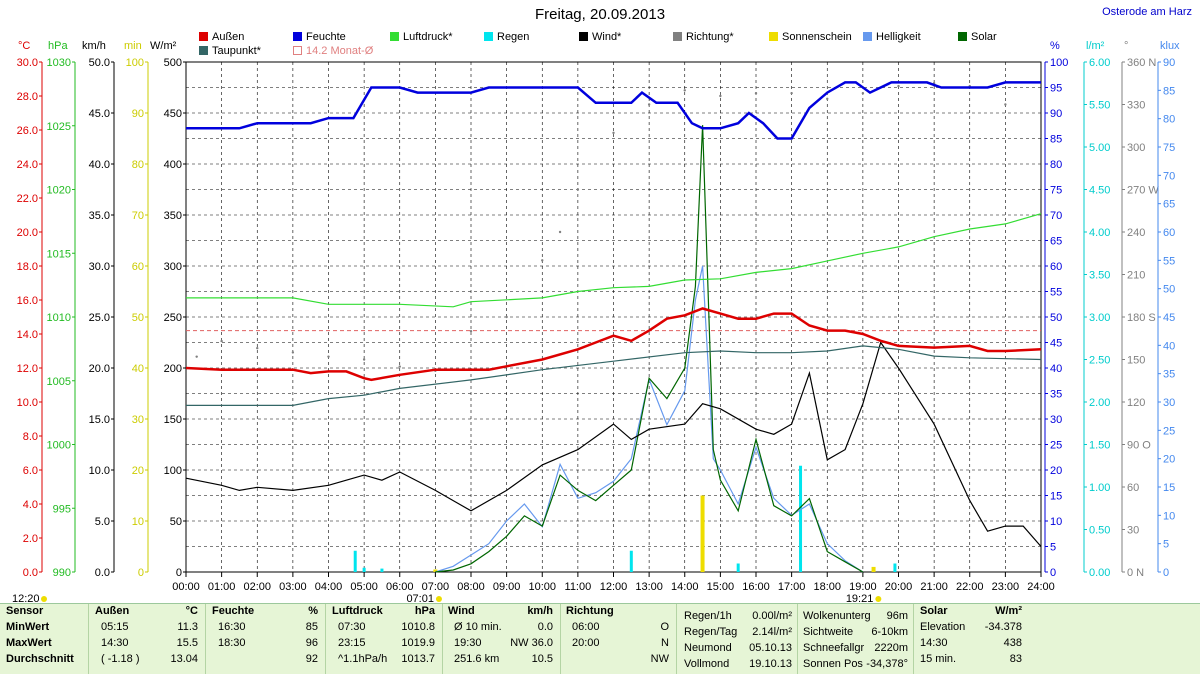 Image resolution: width=1200 pixels, height=674 pixels. What do you see at coordinates (1099, 233) in the screenshot?
I see `rain-tick-label: 4.00` at bounding box center [1099, 233].